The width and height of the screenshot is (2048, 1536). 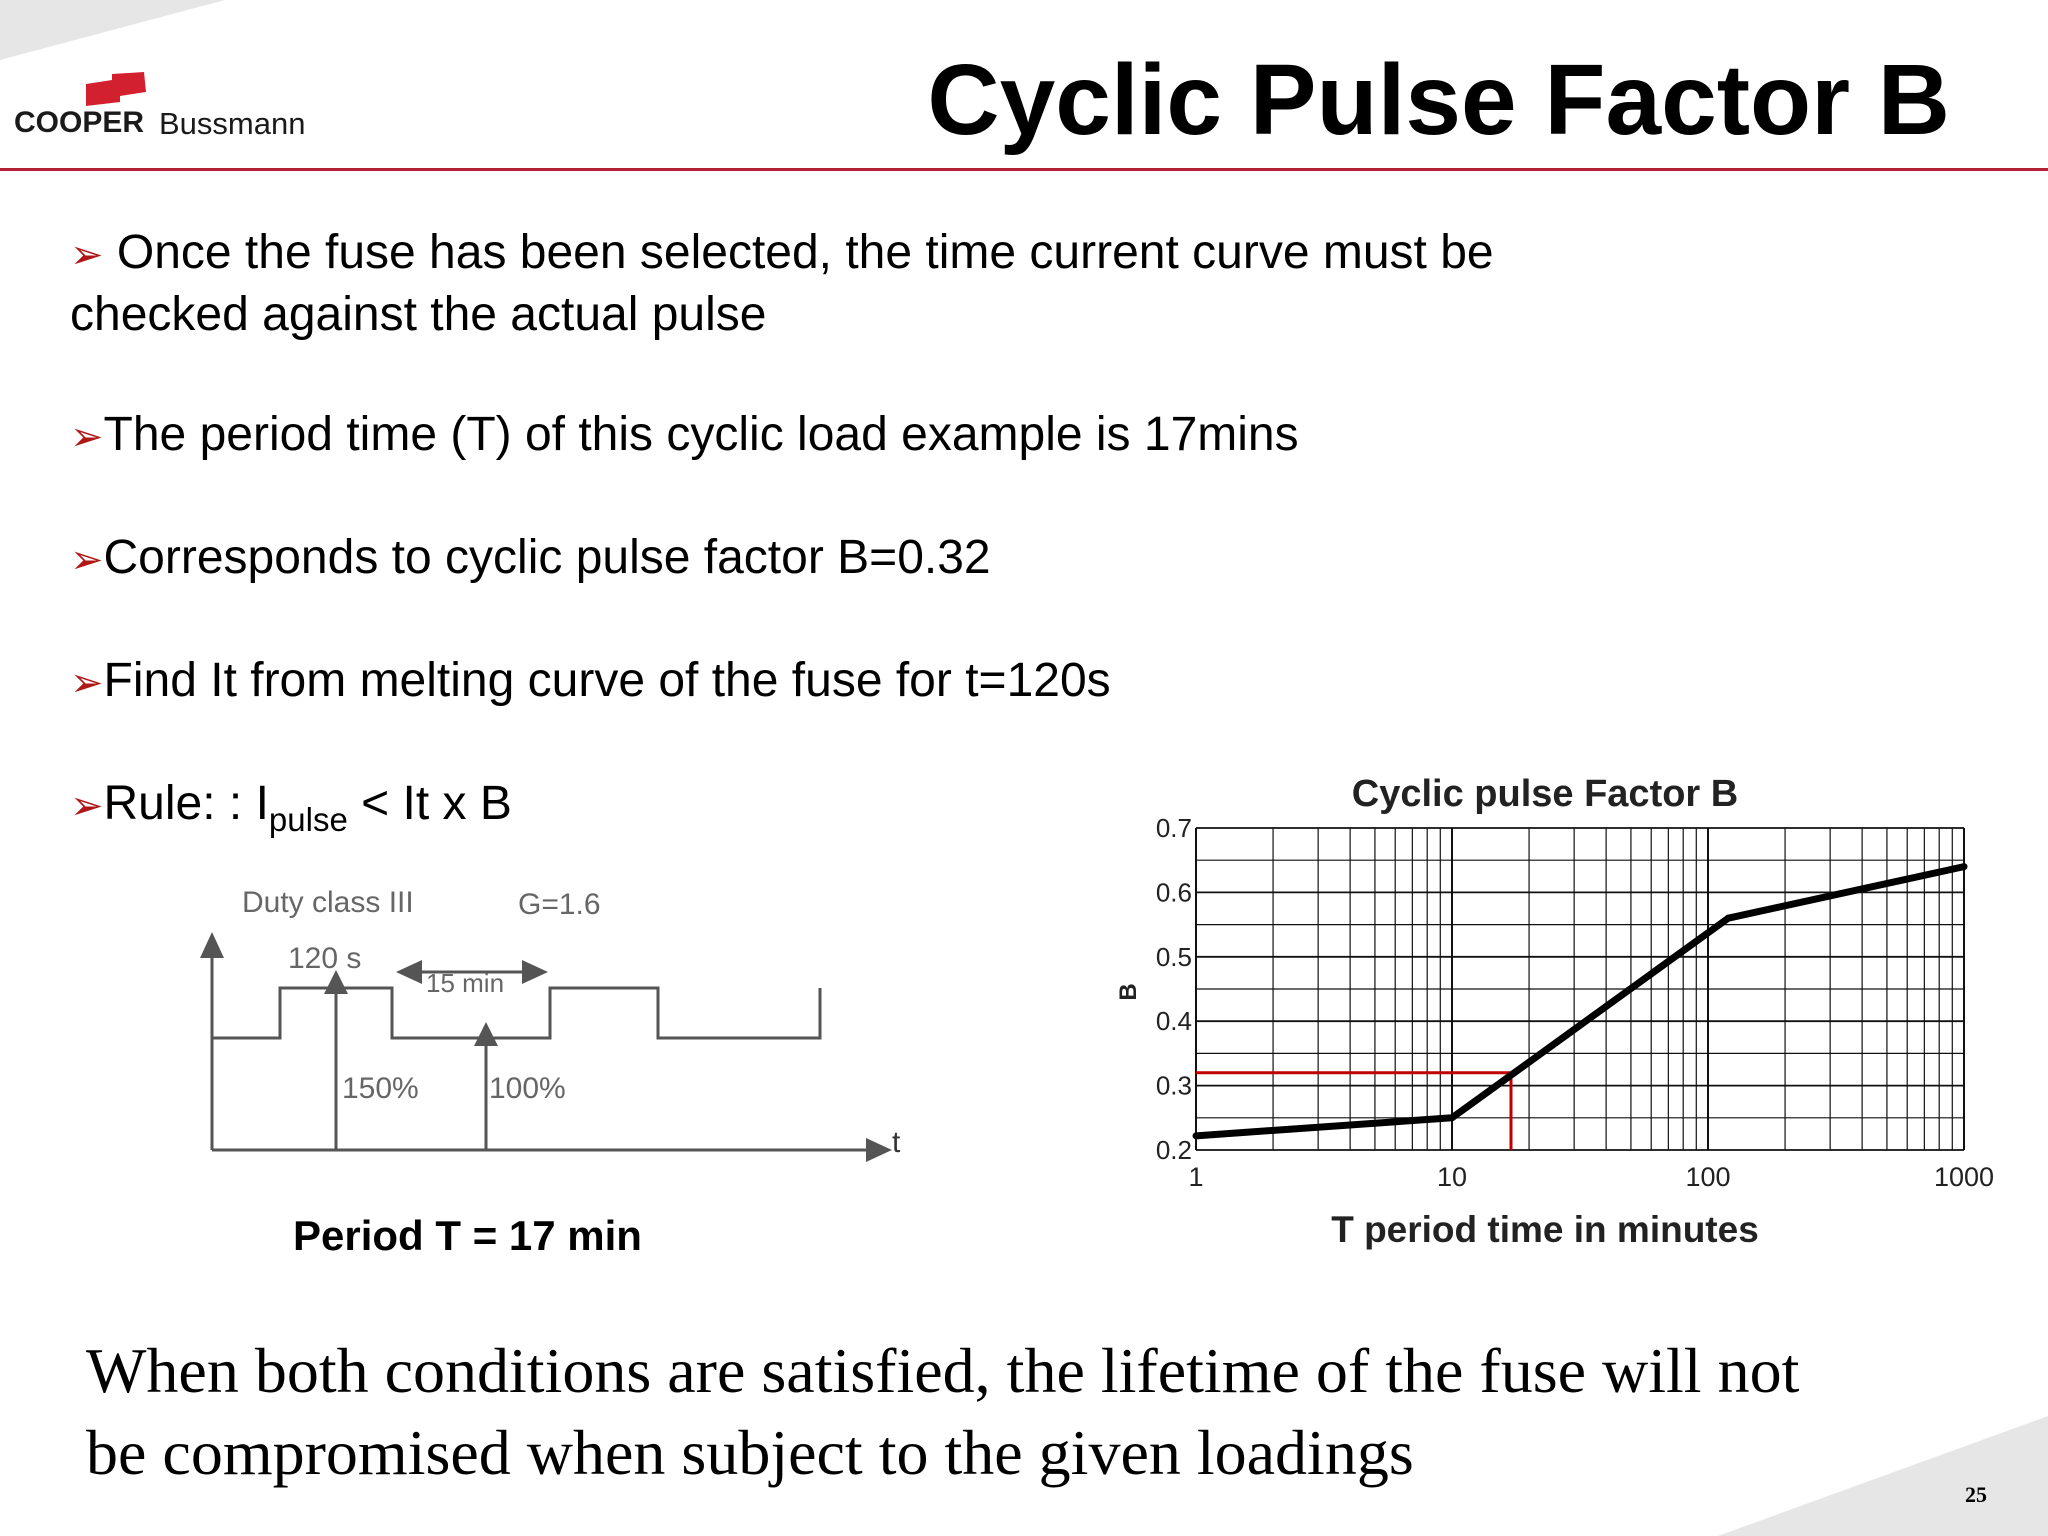 I want to click on gap-right-arrowhead-icon, so click(x=535, y=972).